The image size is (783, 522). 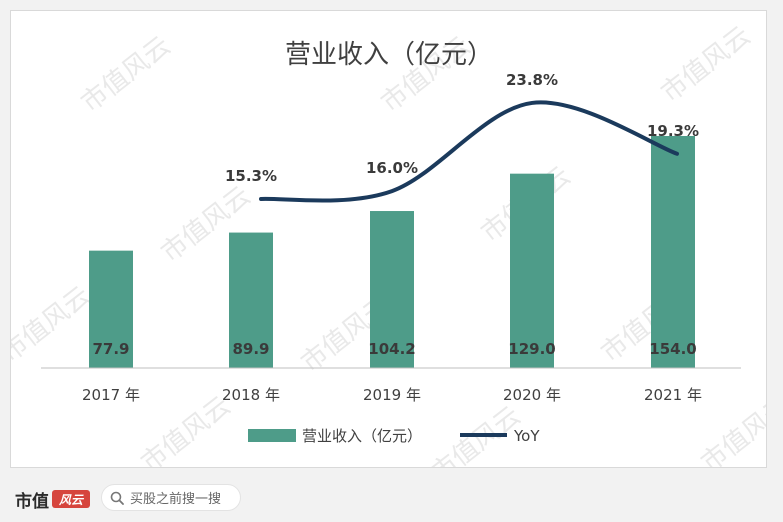 I want to click on search-placeholder: 买股之前搜一搜, so click(x=176, y=499).